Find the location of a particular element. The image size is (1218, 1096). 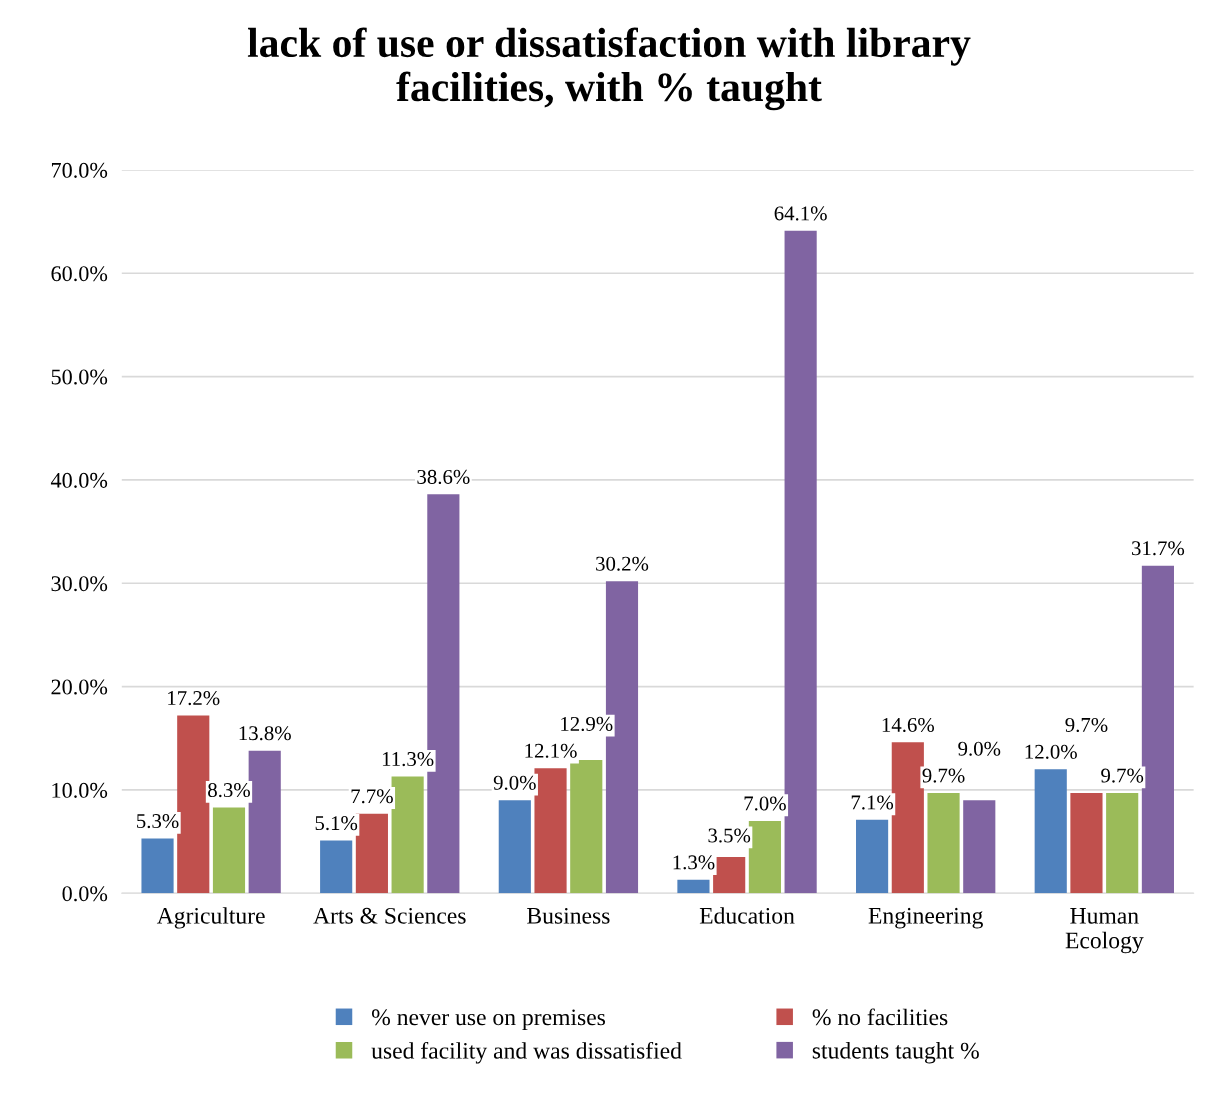

y-tick-label: 30.0% is located at coordinates (79, 584).